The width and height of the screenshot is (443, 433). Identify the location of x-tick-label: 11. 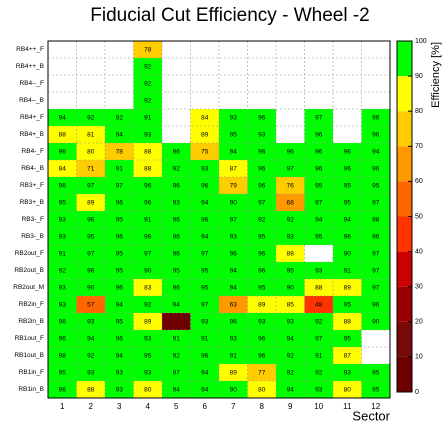
(347, 406).